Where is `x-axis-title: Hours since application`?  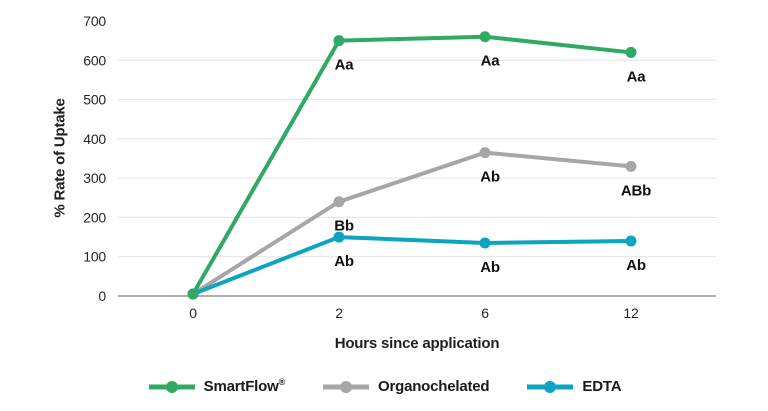
x-axis-title: Hours since application is located at coordinates (417, 343).